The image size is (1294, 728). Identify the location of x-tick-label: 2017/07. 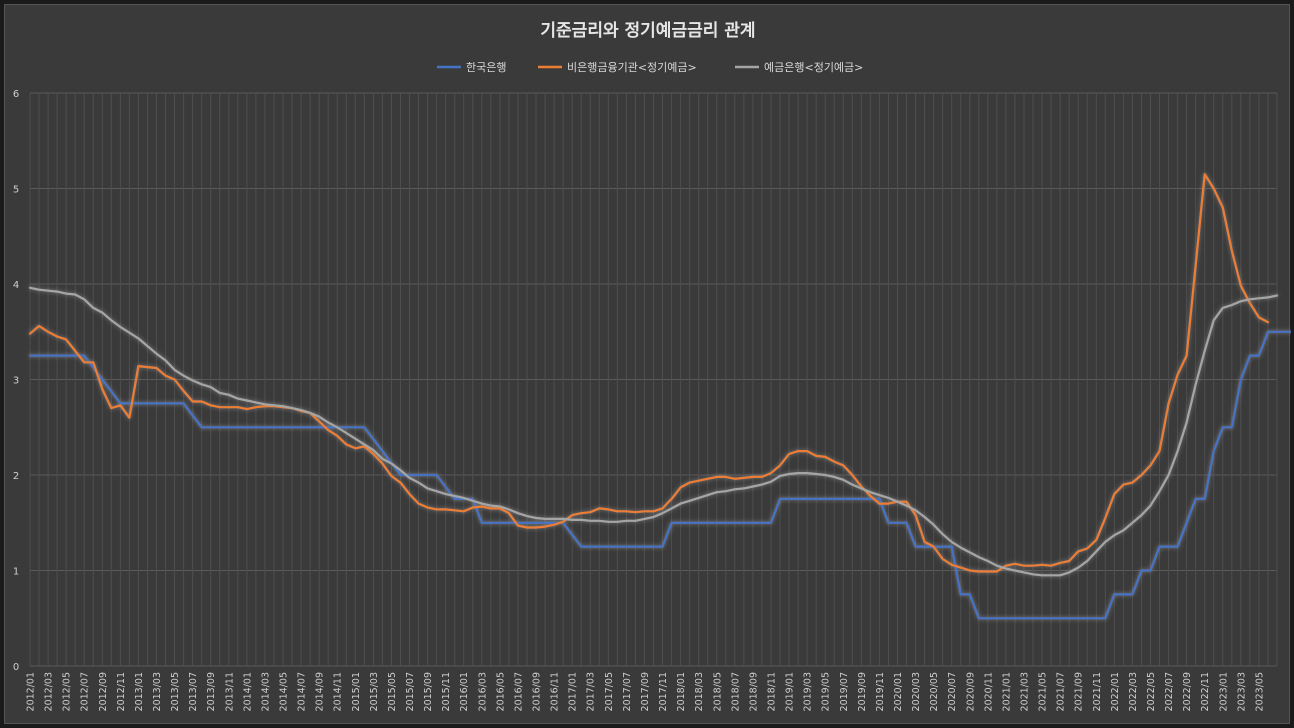
(627, 691).